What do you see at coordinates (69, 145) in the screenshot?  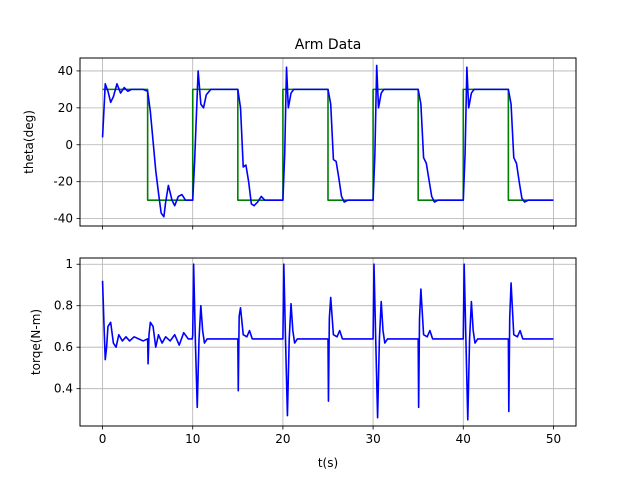 I see `y-tick-label: 0` at bounding box center [69, 145].